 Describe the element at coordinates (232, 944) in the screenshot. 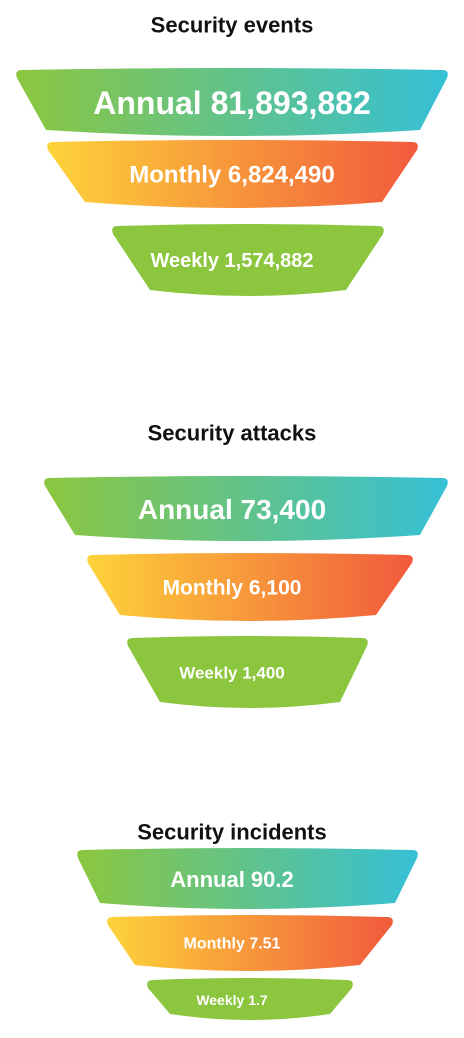

I see `funnel-label: Monthly 7.51` at that location.